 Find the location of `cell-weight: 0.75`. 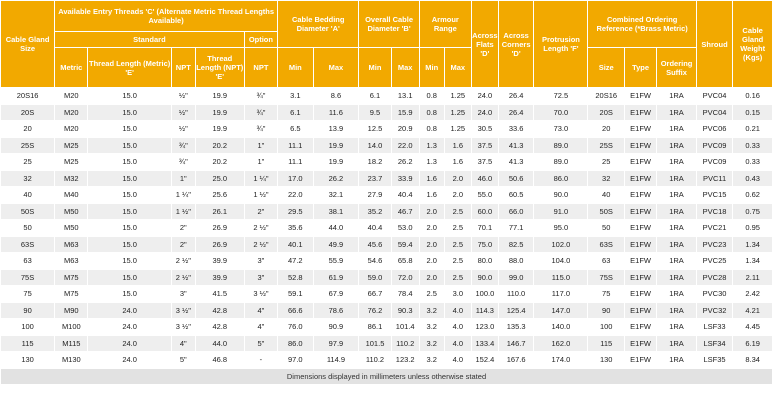

cell-weight: 0.75 is located at coordinates (752, 211).